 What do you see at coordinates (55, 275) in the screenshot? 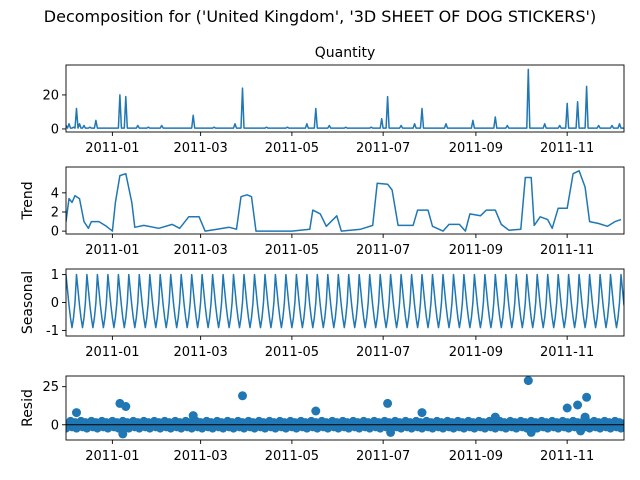
I see `y-tick-label: 1` at bounding box center [55, 275].